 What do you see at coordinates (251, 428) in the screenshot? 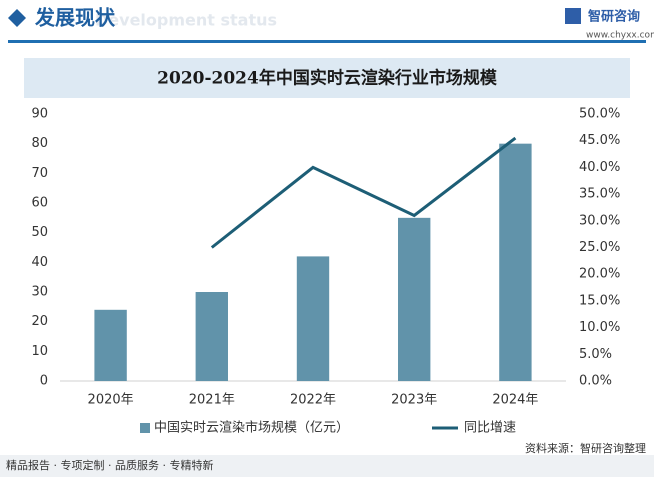
I see `legend-label: 中国实时云渲染市场规模（亿元）` at bounding box center [251, 428].